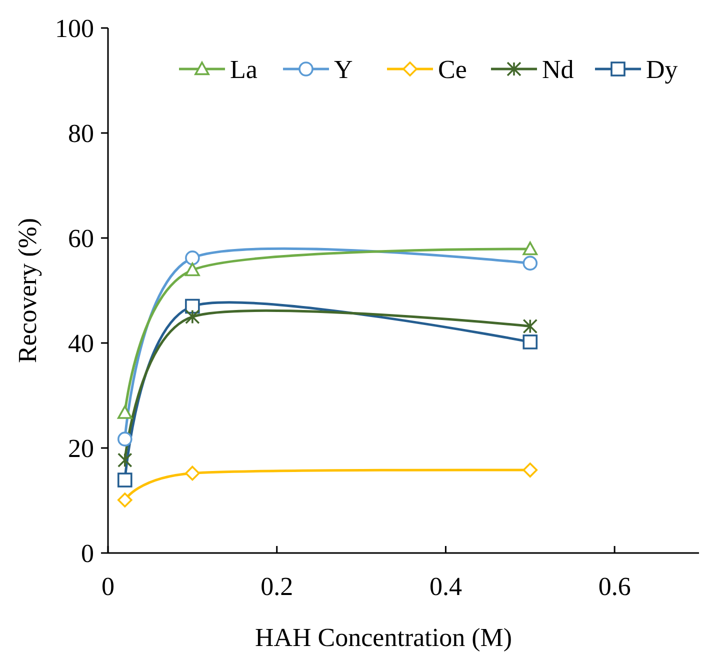 The width and height of the screenshot is (705, 654). Describe the element at coordinates (81, 133) in the screenshot. I see `y-tick-label: 80` at that location.